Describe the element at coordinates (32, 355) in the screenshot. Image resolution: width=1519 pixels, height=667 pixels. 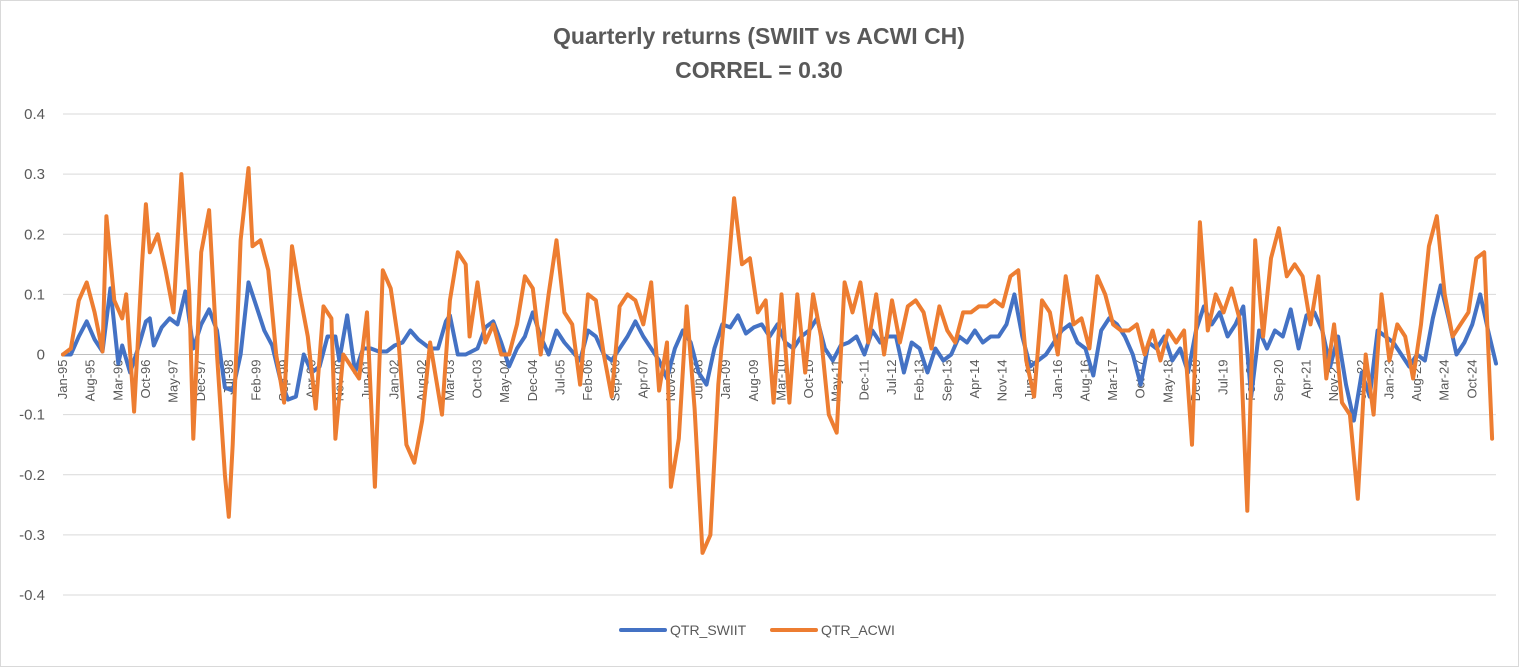
I see `y-axis: 0.4 0.3 0.2 0.1 0 -0.1 -0.2 -0.3 -0.4` at that location.